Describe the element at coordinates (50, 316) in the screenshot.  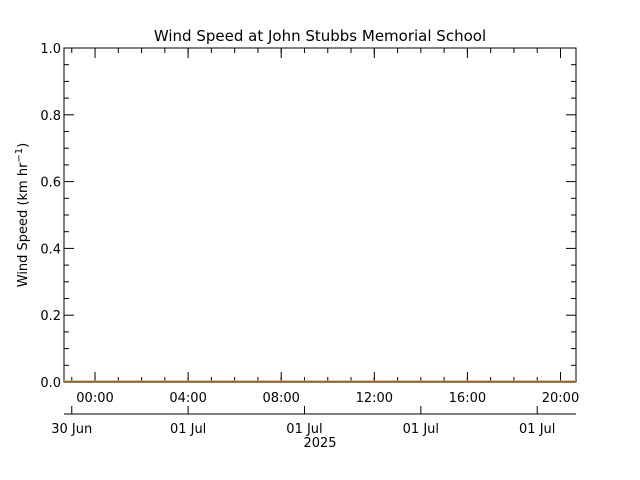
I see `y-tick-label: 0.2` at that location.